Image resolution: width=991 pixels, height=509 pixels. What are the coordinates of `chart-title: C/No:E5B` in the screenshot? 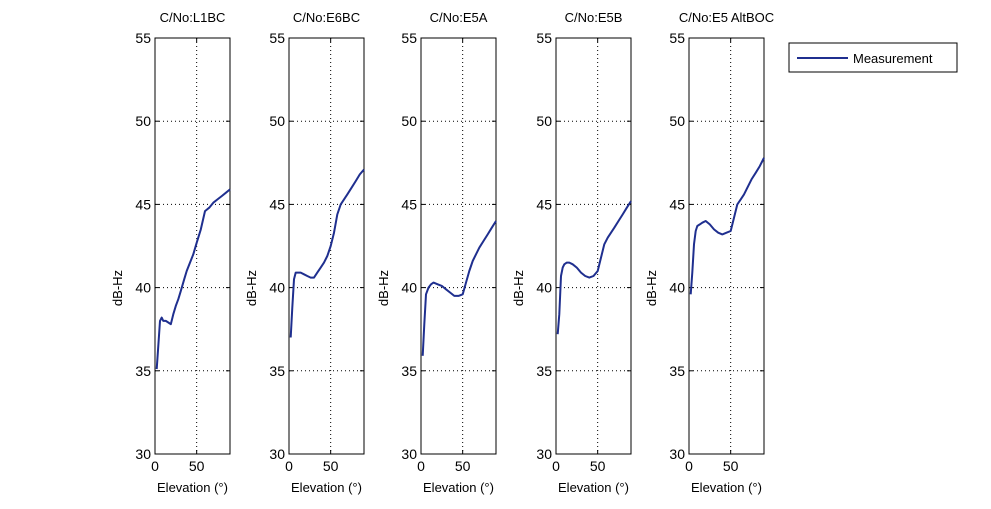 It's located at (594, 17).